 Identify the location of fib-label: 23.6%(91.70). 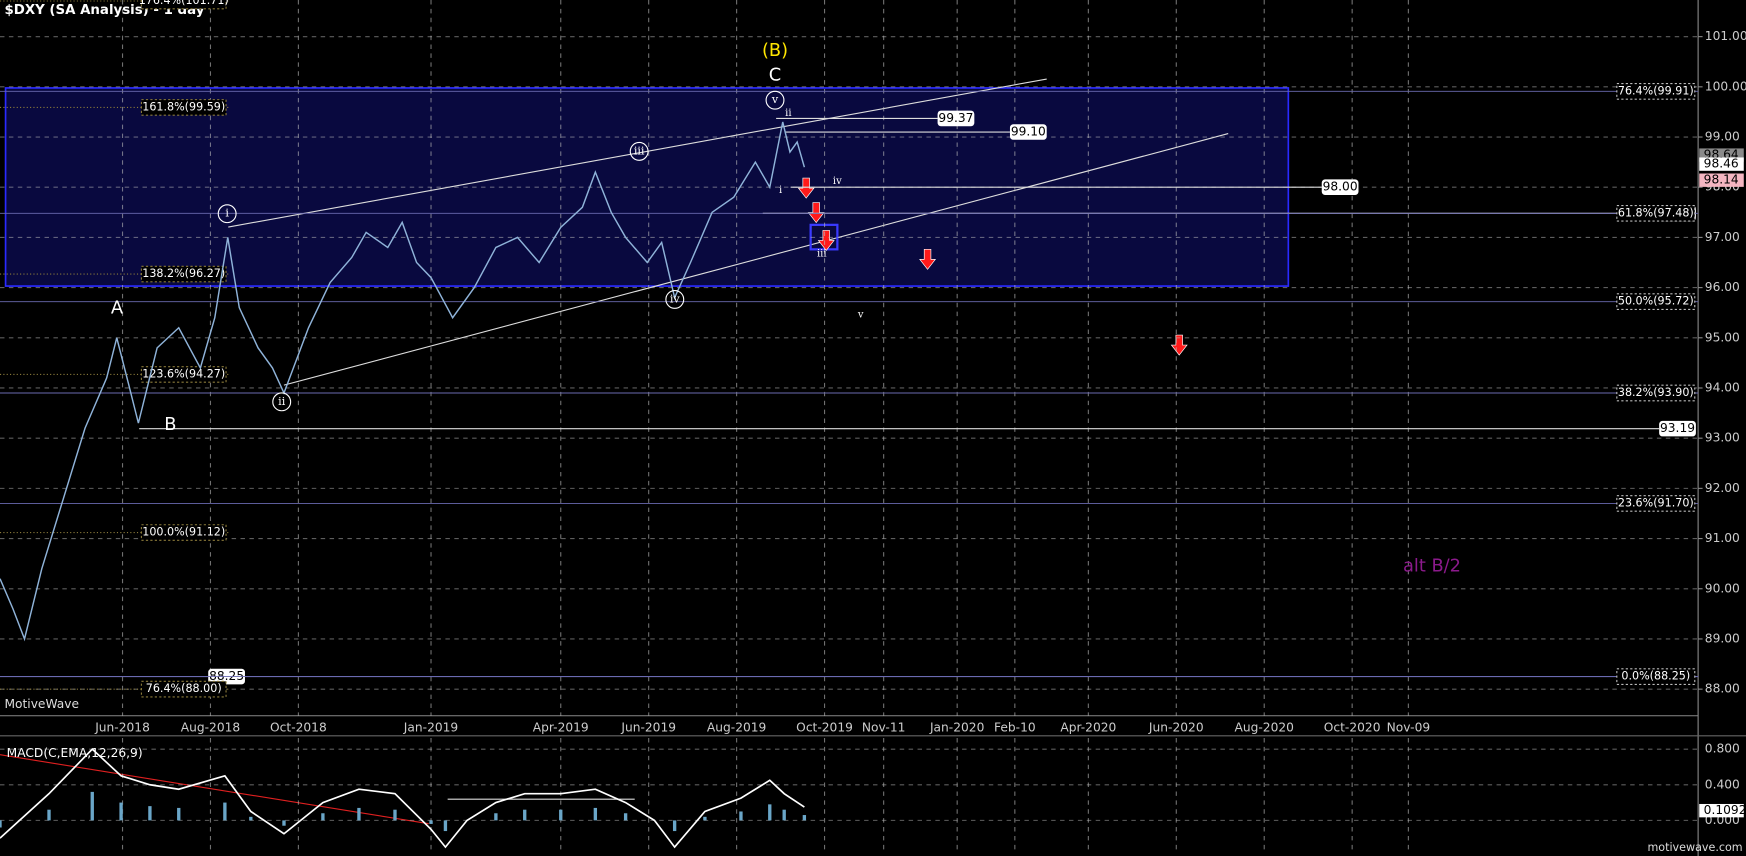
(1656, 502).